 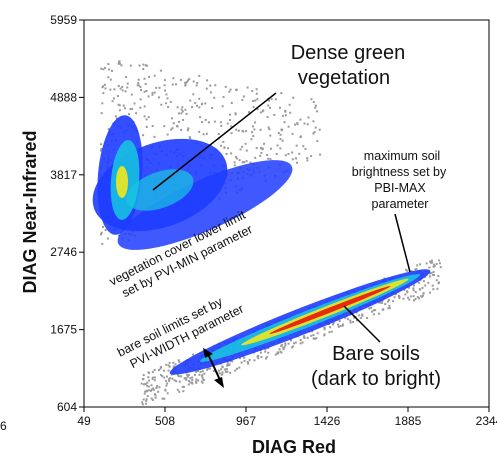 I want to click on pbi-max-label-line1: maximum soil, so click(x=402, y=156).